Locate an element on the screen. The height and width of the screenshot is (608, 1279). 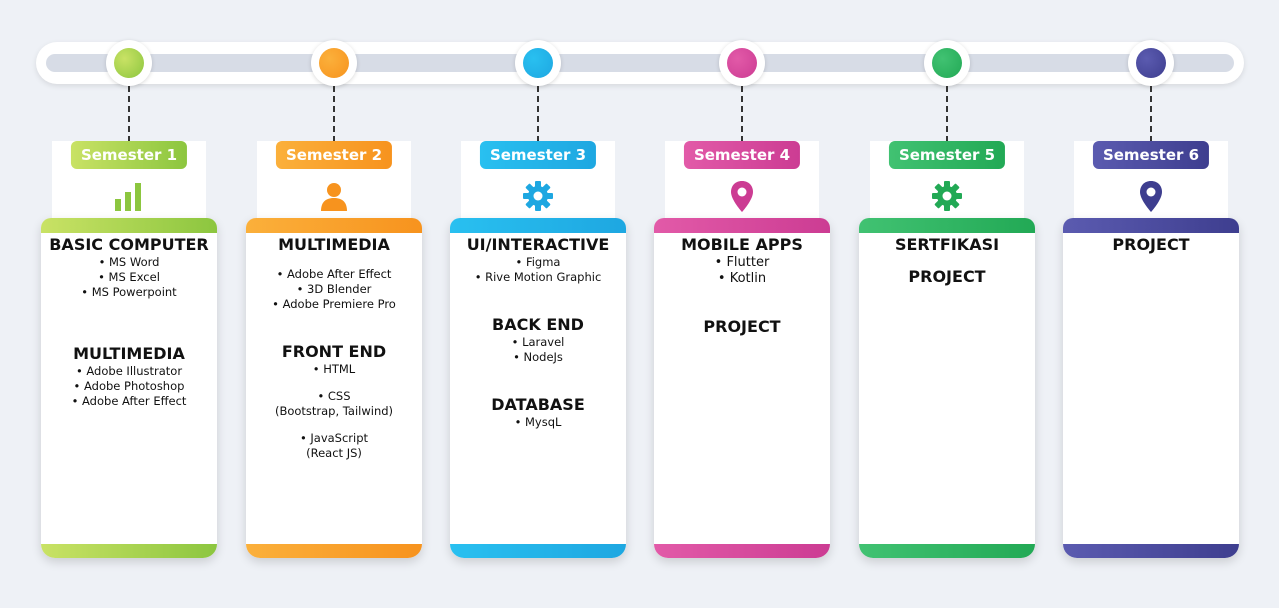
list-item: • CSS is located at coordinates (334, 396).